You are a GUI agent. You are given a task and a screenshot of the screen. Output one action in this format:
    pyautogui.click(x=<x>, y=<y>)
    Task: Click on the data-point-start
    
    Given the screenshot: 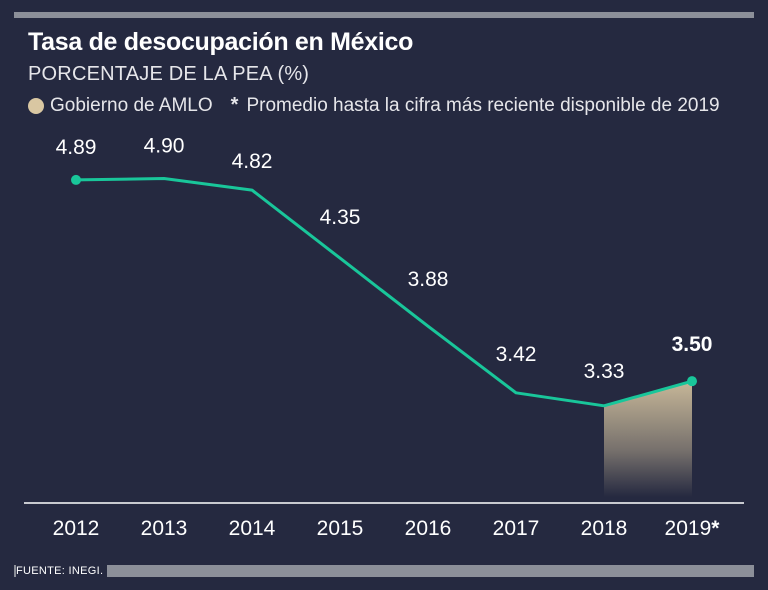 What is the action you would take?
    pyautogui.click(x=76, y=179)
    